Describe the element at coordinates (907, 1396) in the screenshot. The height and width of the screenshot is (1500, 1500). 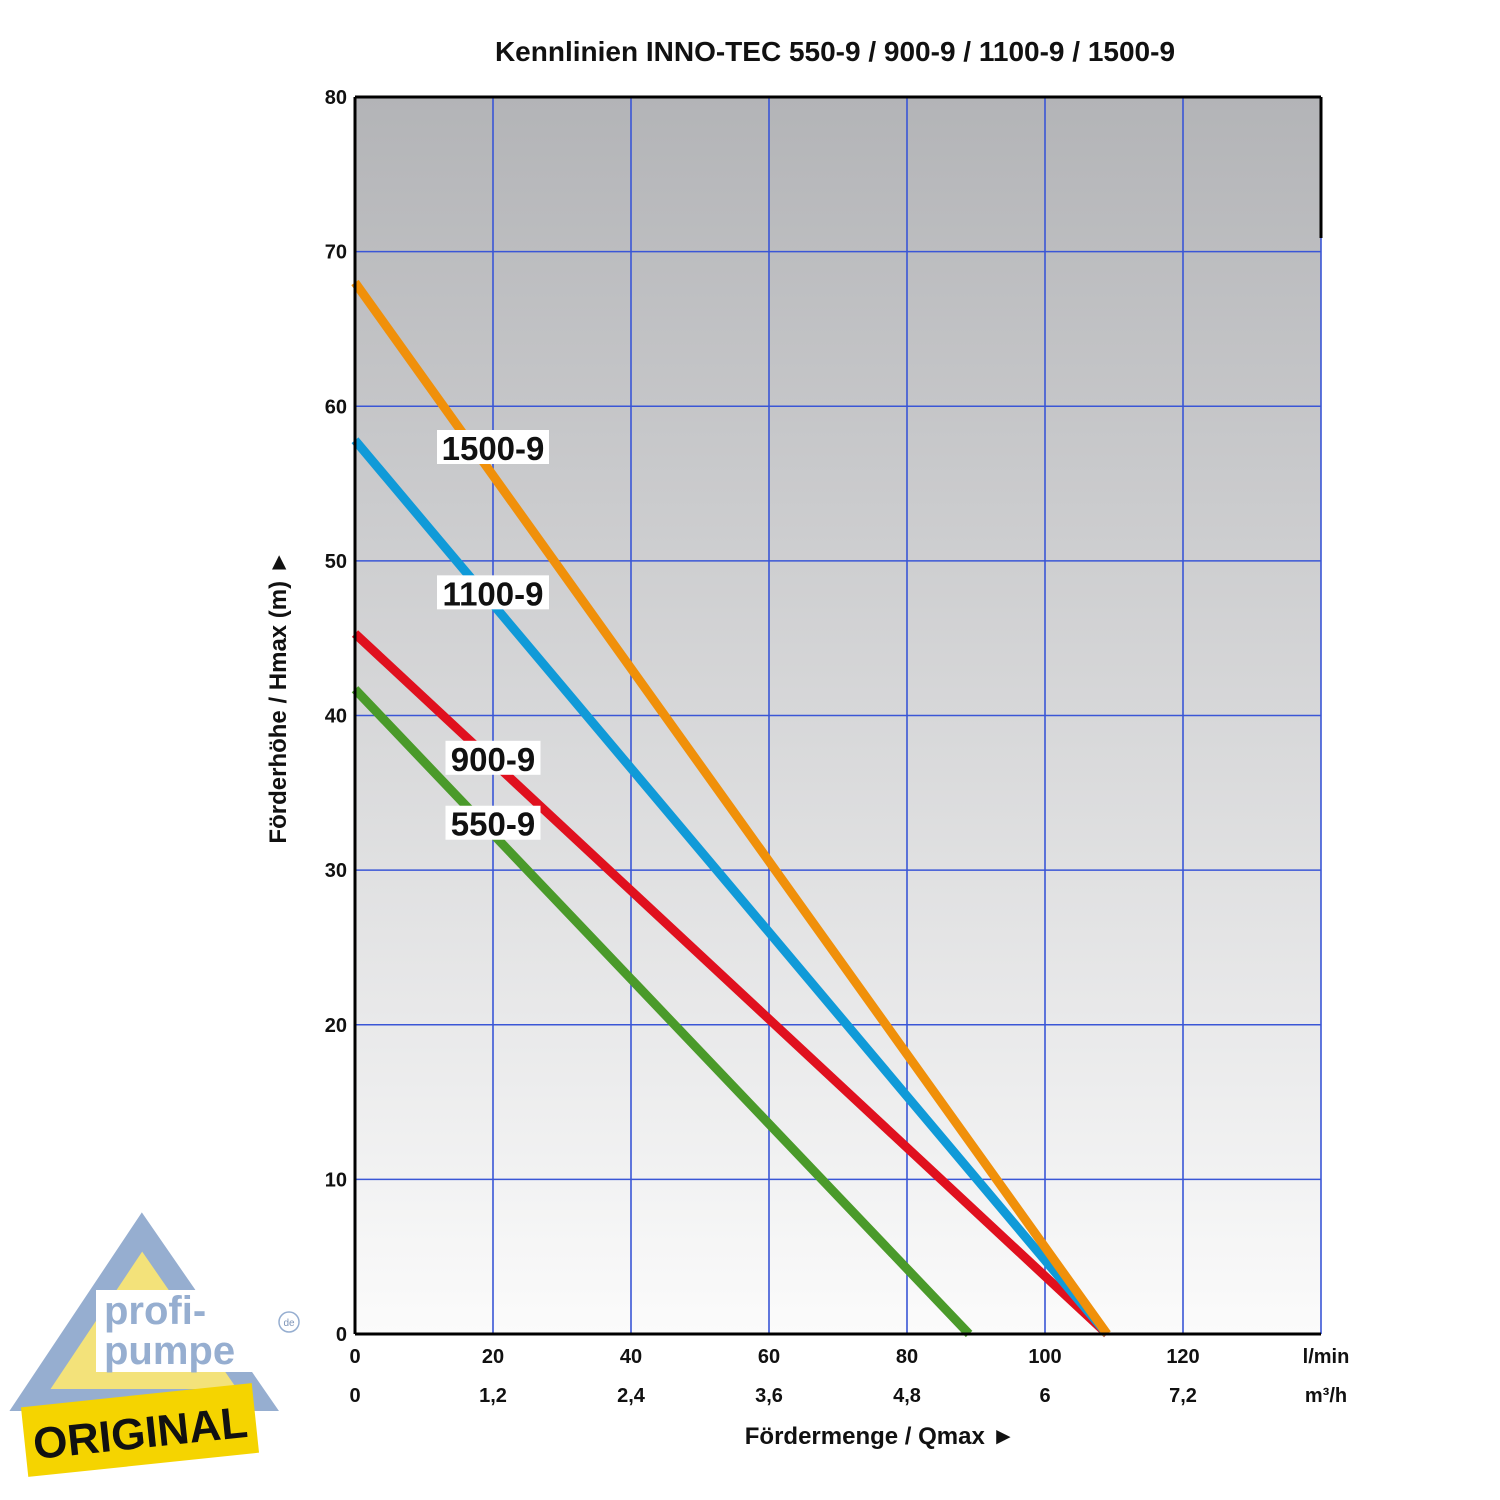
I see `x-tick-label-secondary: 4,8` at that location.